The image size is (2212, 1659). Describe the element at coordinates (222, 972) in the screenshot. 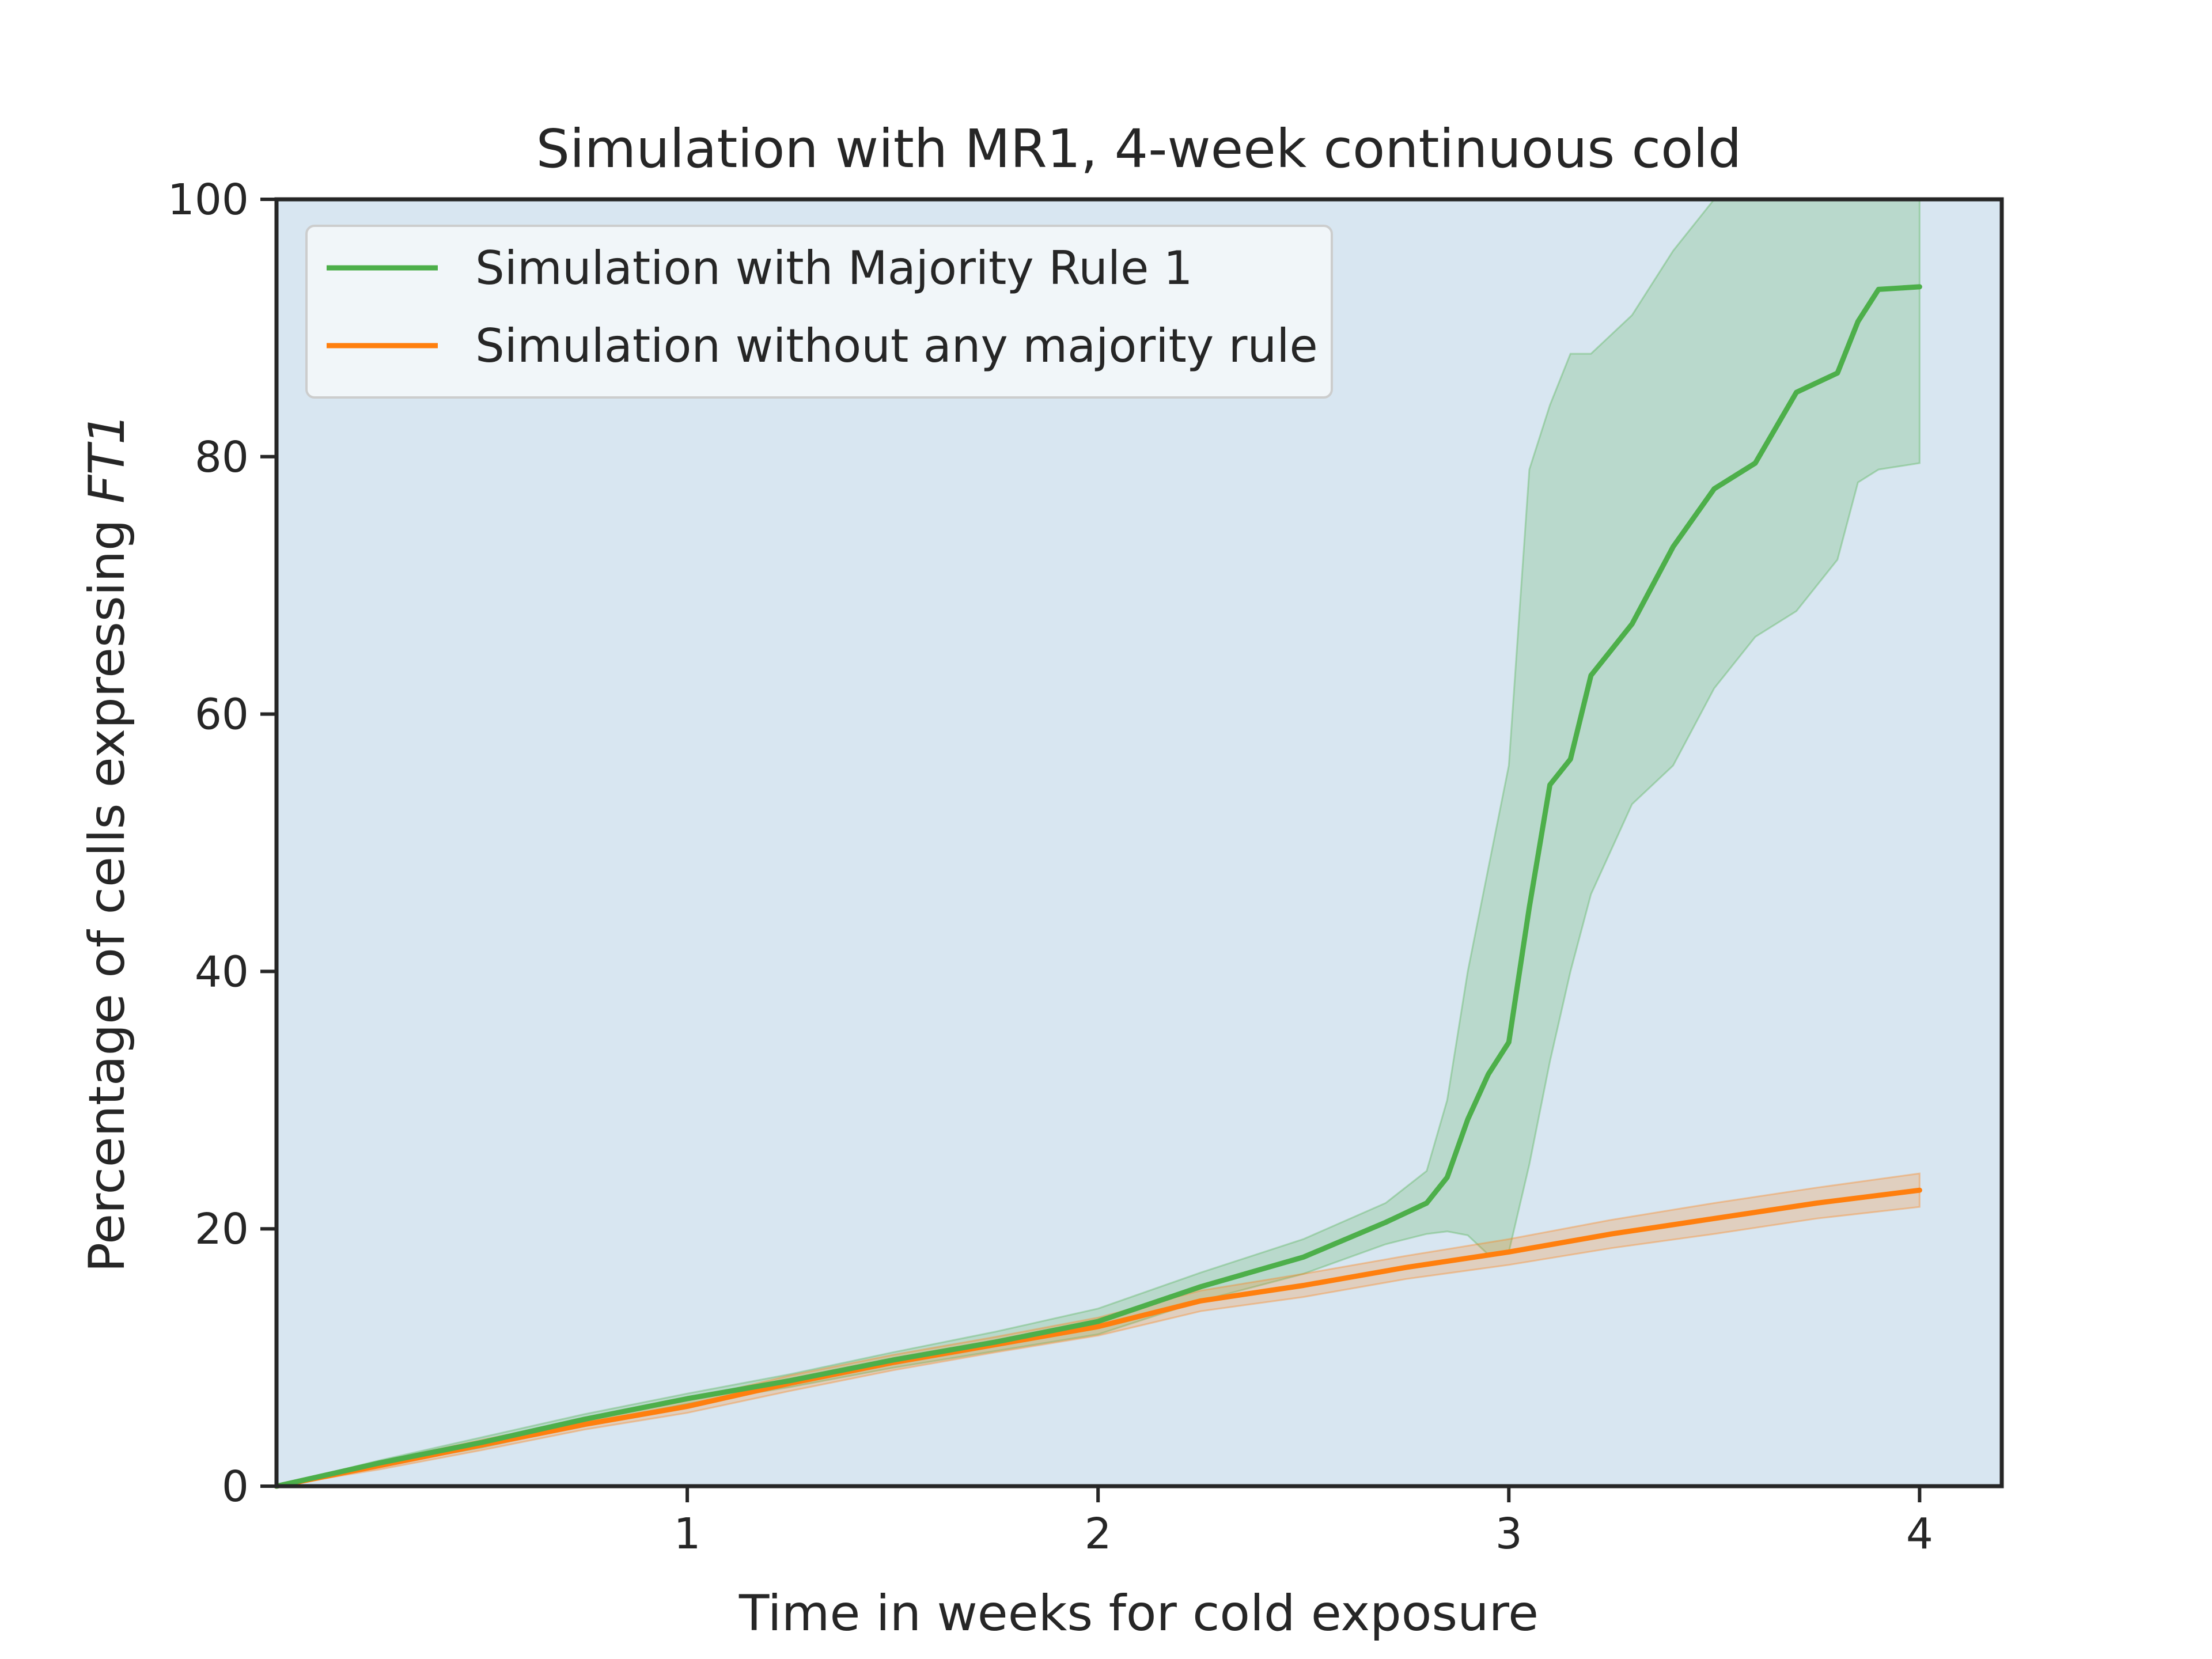

I see `y-tick-label: 40` at that location.